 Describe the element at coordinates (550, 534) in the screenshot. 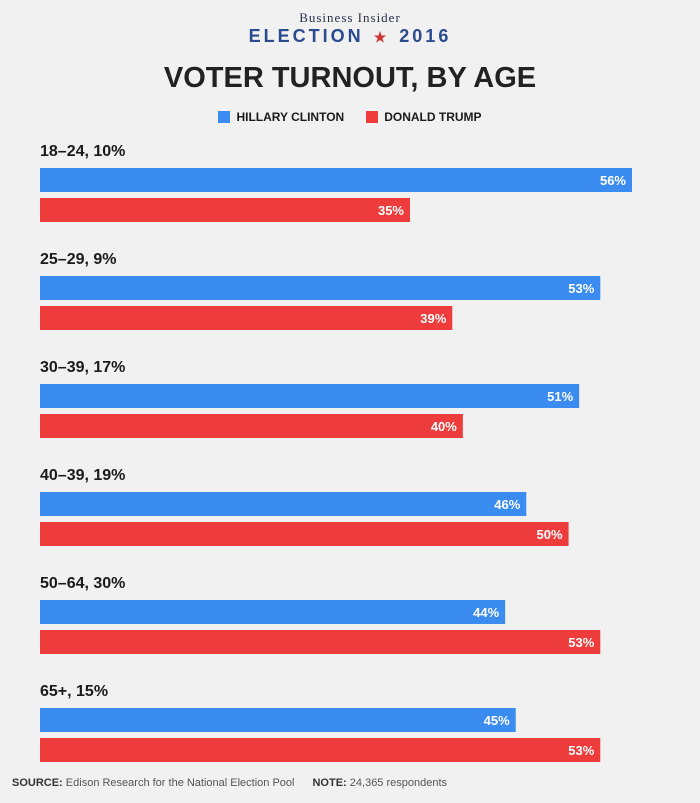

I see `bar-value-label: 50%` at that location.